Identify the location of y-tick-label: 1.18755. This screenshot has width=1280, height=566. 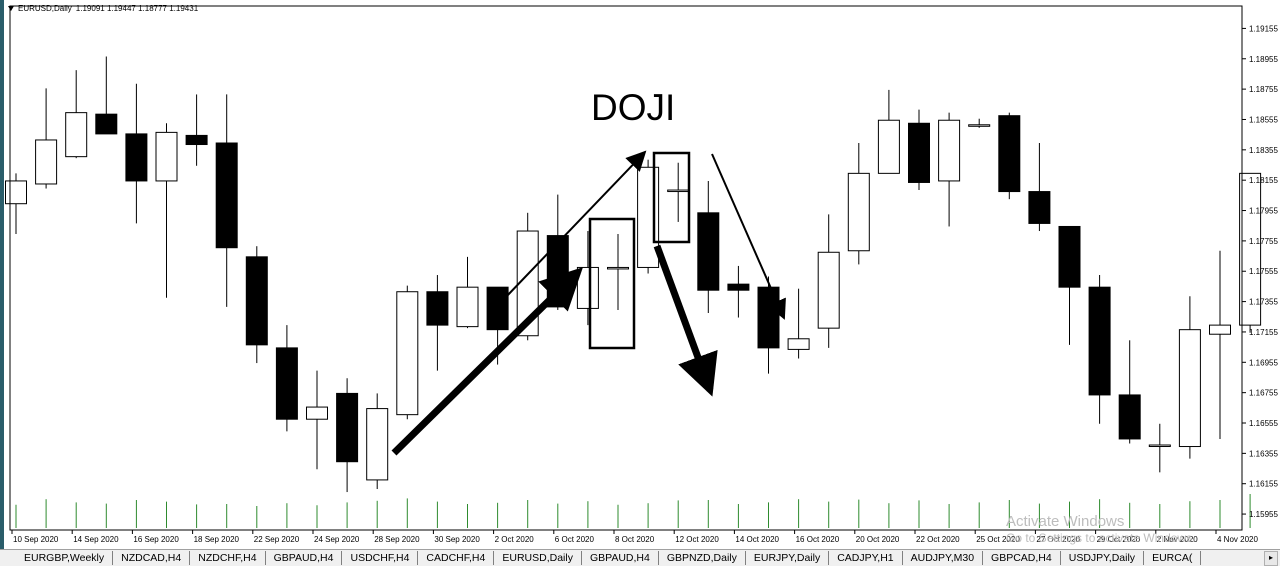
(1263, 89).